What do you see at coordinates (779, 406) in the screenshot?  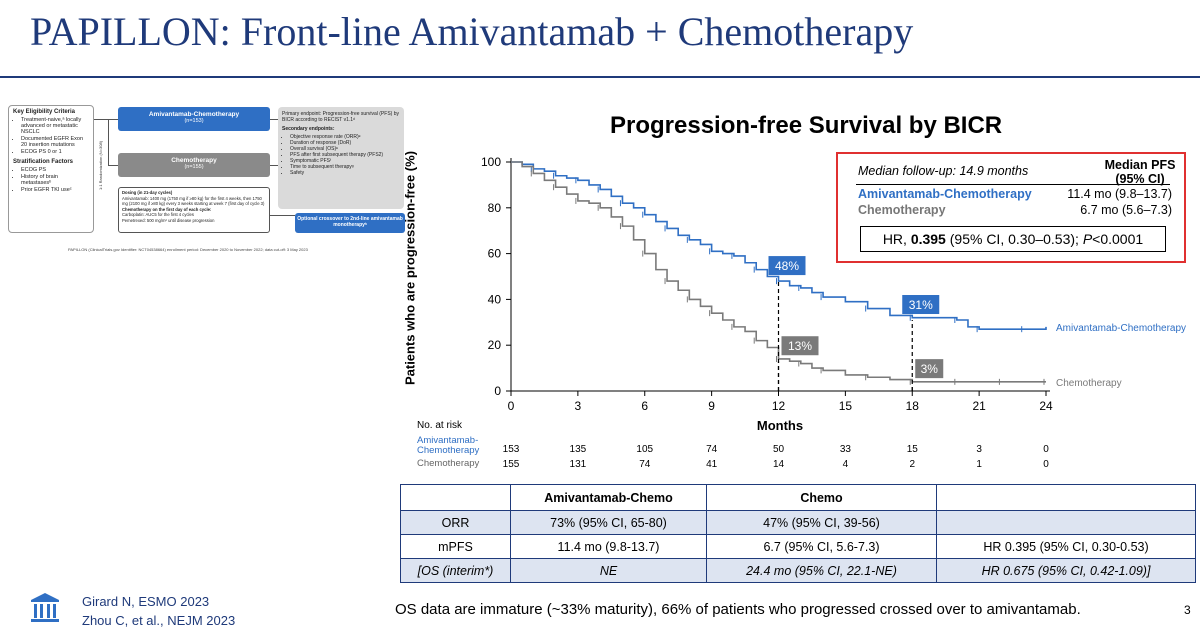 I see `x-tick-label: 12` at bounding box center [779, 406].